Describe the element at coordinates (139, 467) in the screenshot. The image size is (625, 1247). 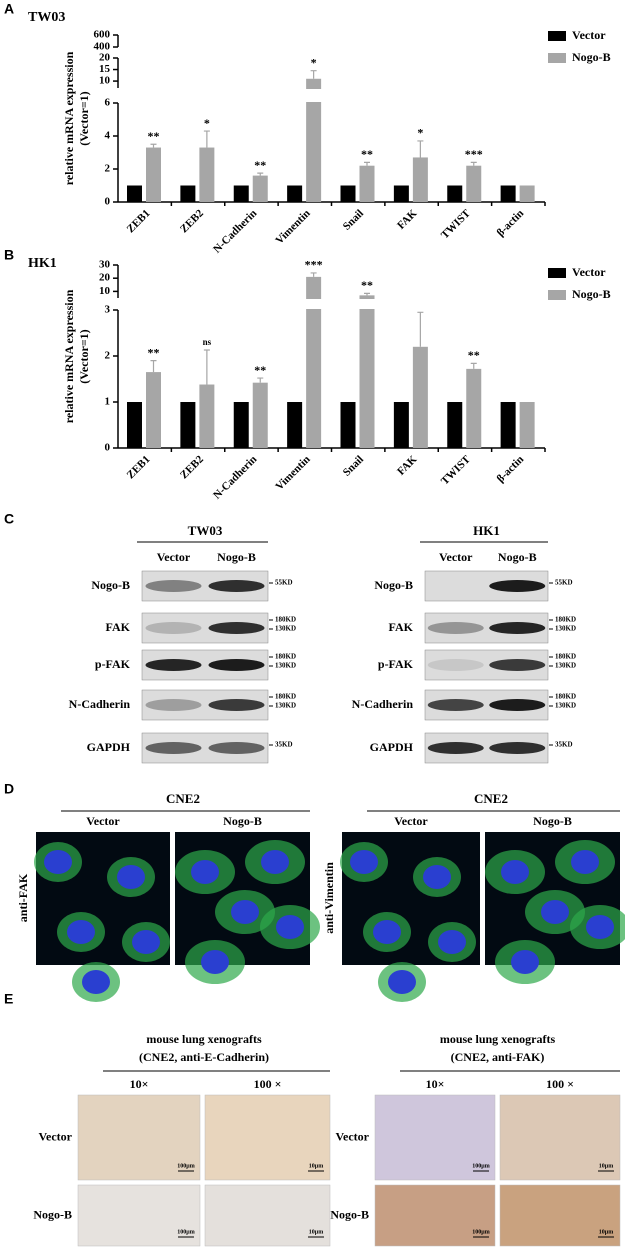
I see `x-tick-label: ZEB1` at that location.